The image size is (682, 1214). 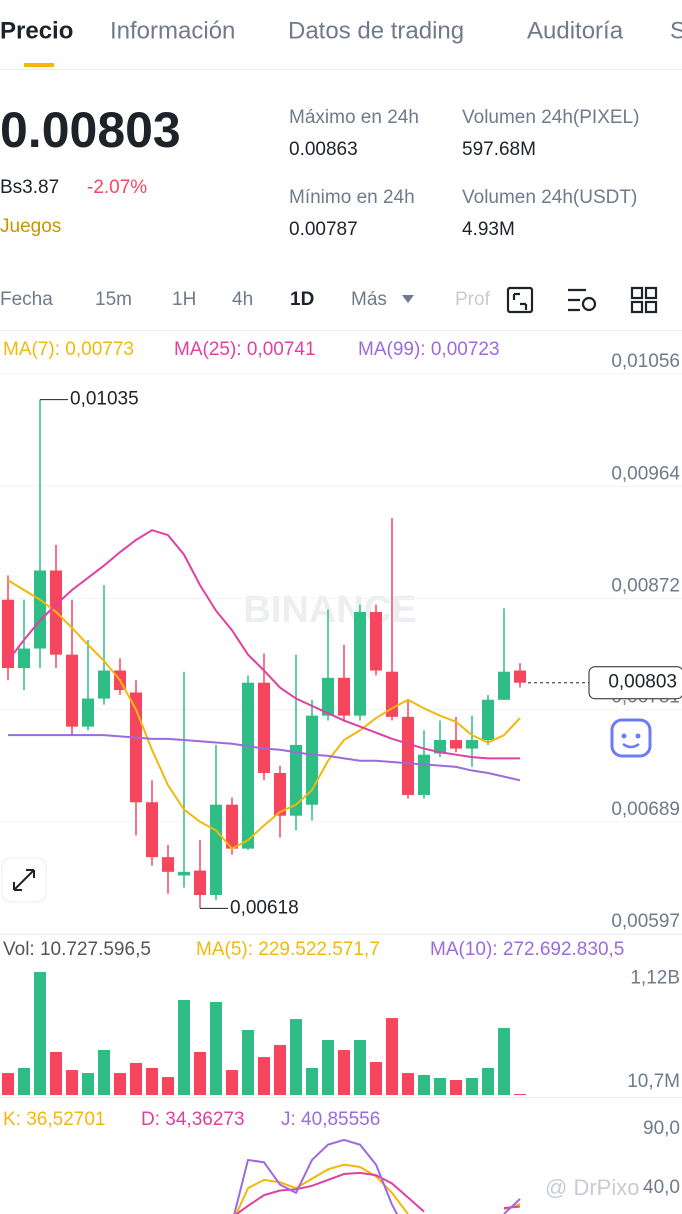 I want to click on legend-entry: MA(5): 229.522.571,7, so click(x=288, y=949).